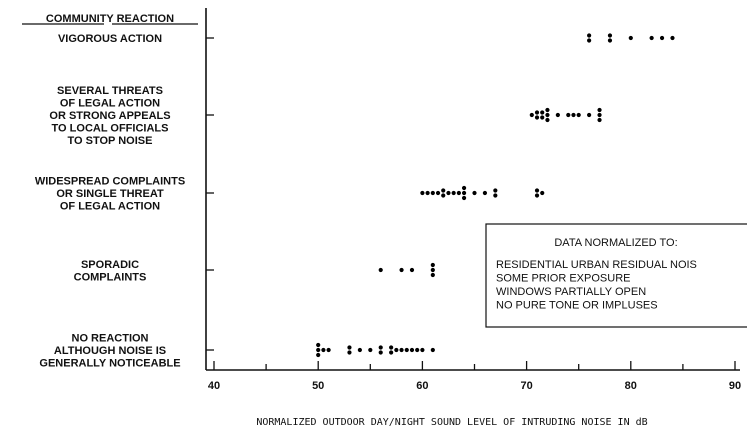 The image size is (747, 436). What do you see at coordinates (735, 386) in the screenshot?
I see `x-tick-label: 90` at bounding box center [735, 386].